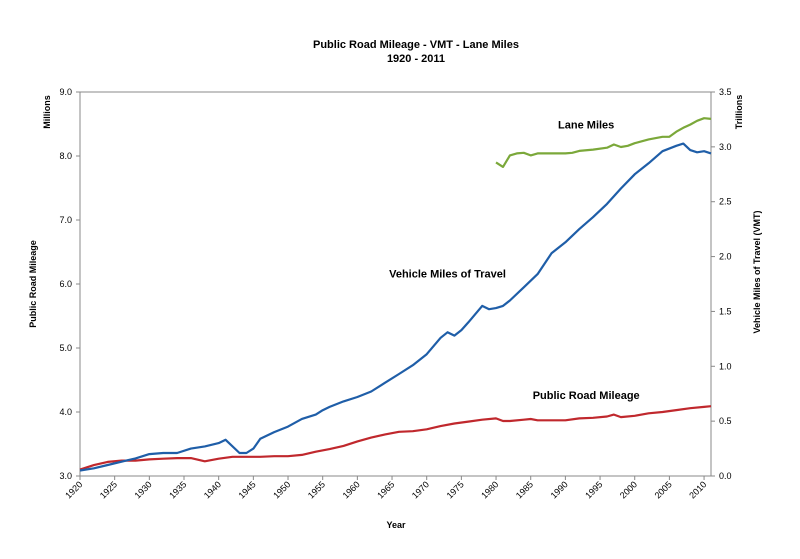 The height and width of the screenshot is (559, 800). I want to click on series-annotation: Lane Miles, so click(586, 125).